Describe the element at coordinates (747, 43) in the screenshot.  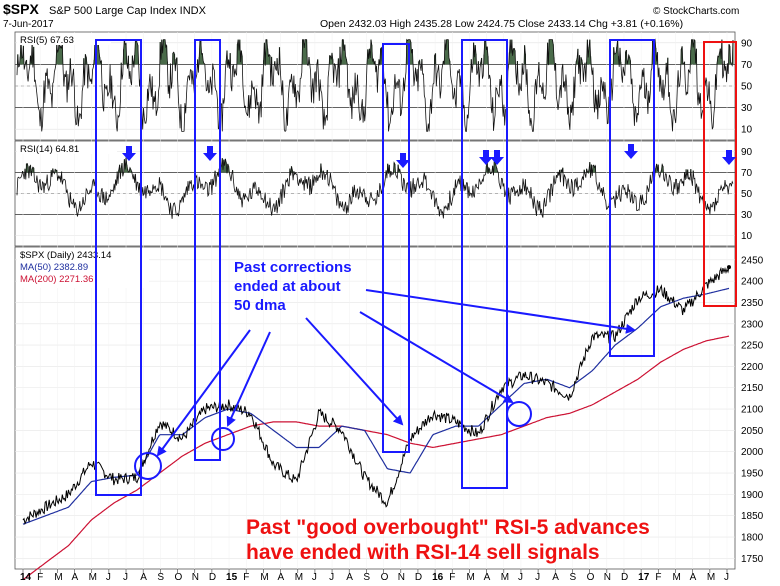
I see `rsi5-tick-label: 90` at that location.